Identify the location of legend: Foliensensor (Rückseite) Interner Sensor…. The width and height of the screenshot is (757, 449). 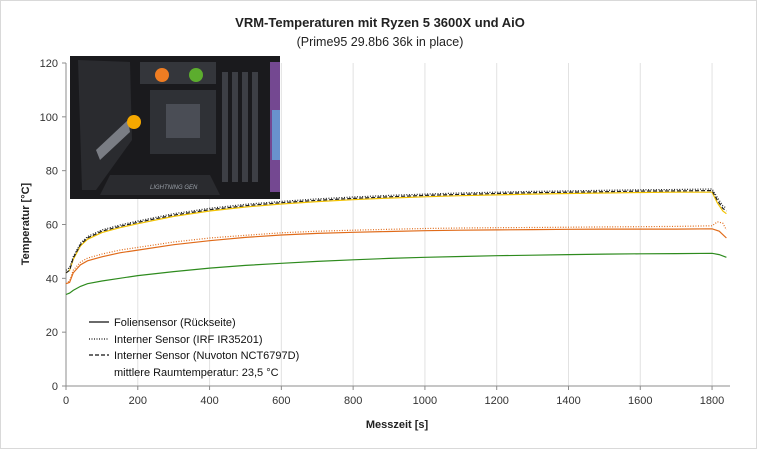
(194, 348).